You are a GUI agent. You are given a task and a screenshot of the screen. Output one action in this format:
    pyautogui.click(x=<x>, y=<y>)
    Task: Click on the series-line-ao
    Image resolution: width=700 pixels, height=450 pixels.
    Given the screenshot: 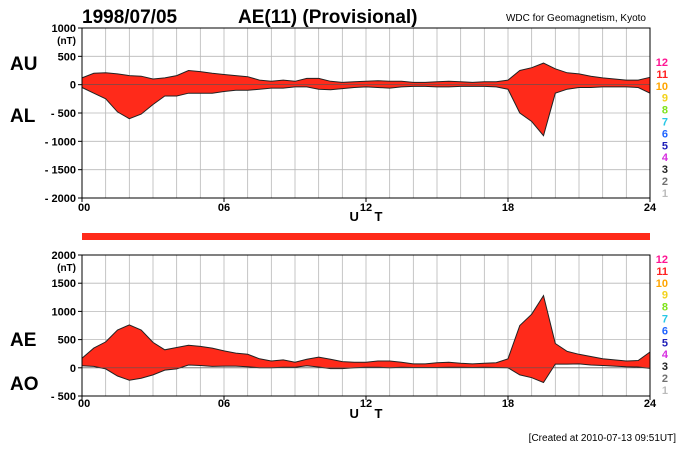 What is the action you would take?
    pyautogui.click(x=366, y=373)
    